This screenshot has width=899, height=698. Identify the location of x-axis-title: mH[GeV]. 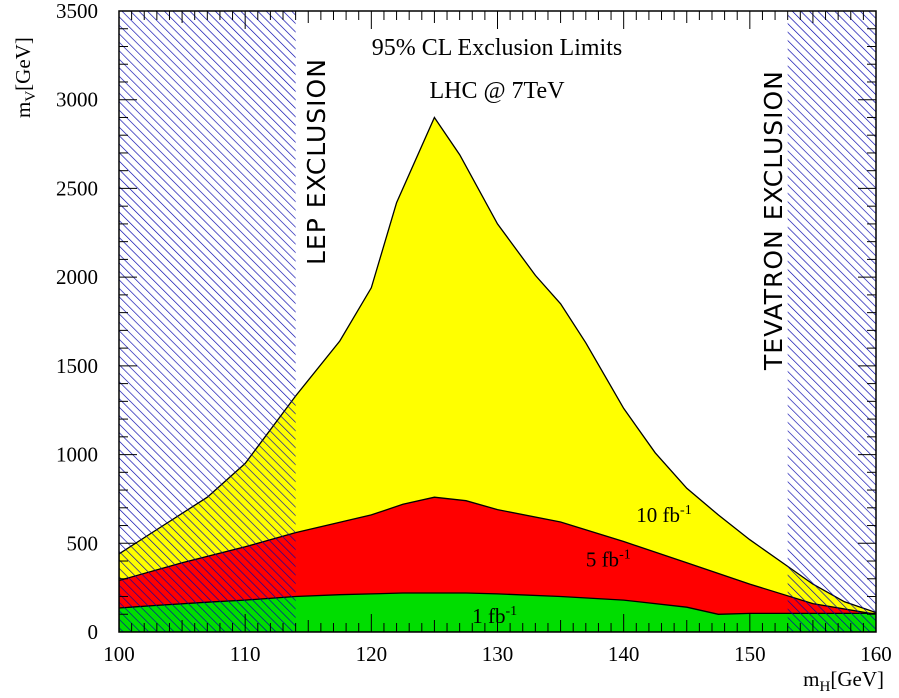
(843, 681).